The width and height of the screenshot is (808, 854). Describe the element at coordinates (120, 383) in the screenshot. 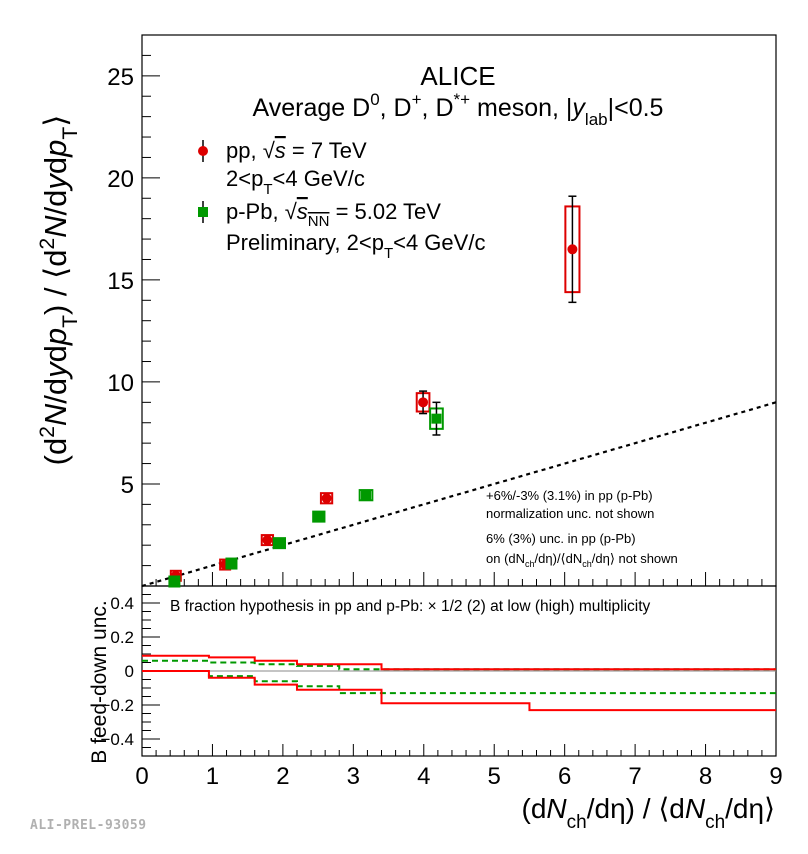

I see `top-y-tick-label: 10` at that location.